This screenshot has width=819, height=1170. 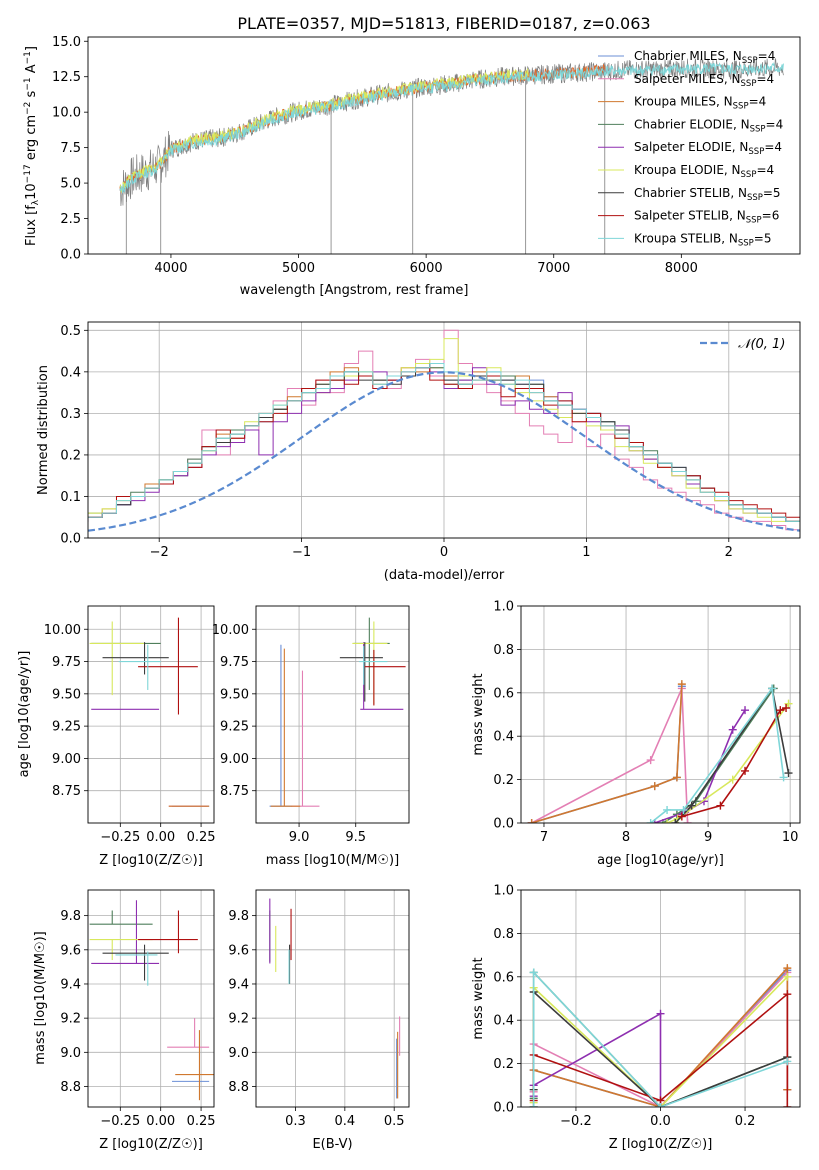 What do you see at coordinates (151, 1000) in the screenshot?
I see `mass-z-plot` at bounding box center [151, 1000].